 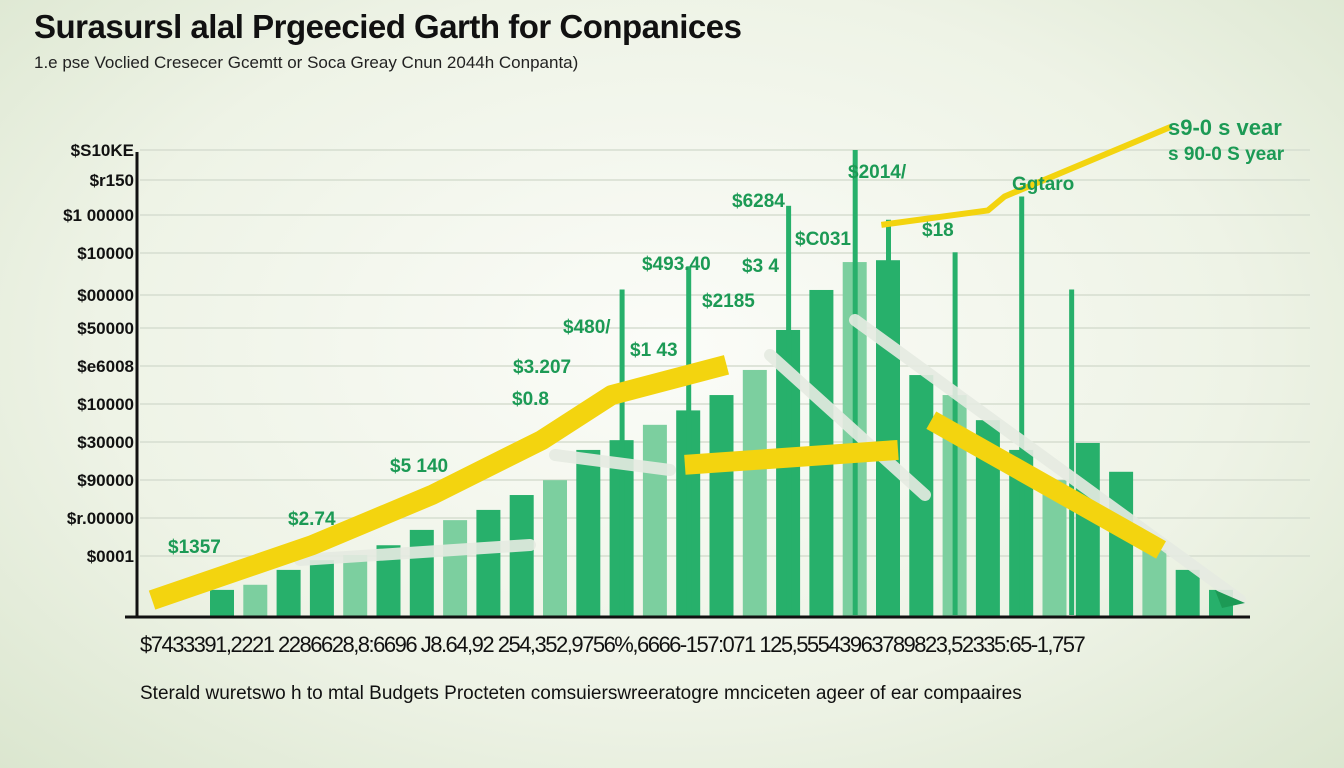 I want to click on legend-label: s9-0 s vear, so click(x=1225, y=127).